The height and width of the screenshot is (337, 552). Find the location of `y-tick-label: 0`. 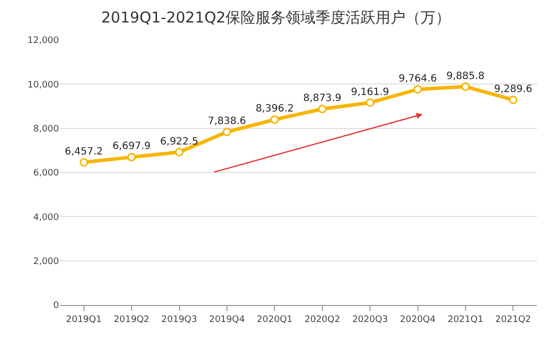

y-tick-label: 0 is located at coordinates (56, 306).